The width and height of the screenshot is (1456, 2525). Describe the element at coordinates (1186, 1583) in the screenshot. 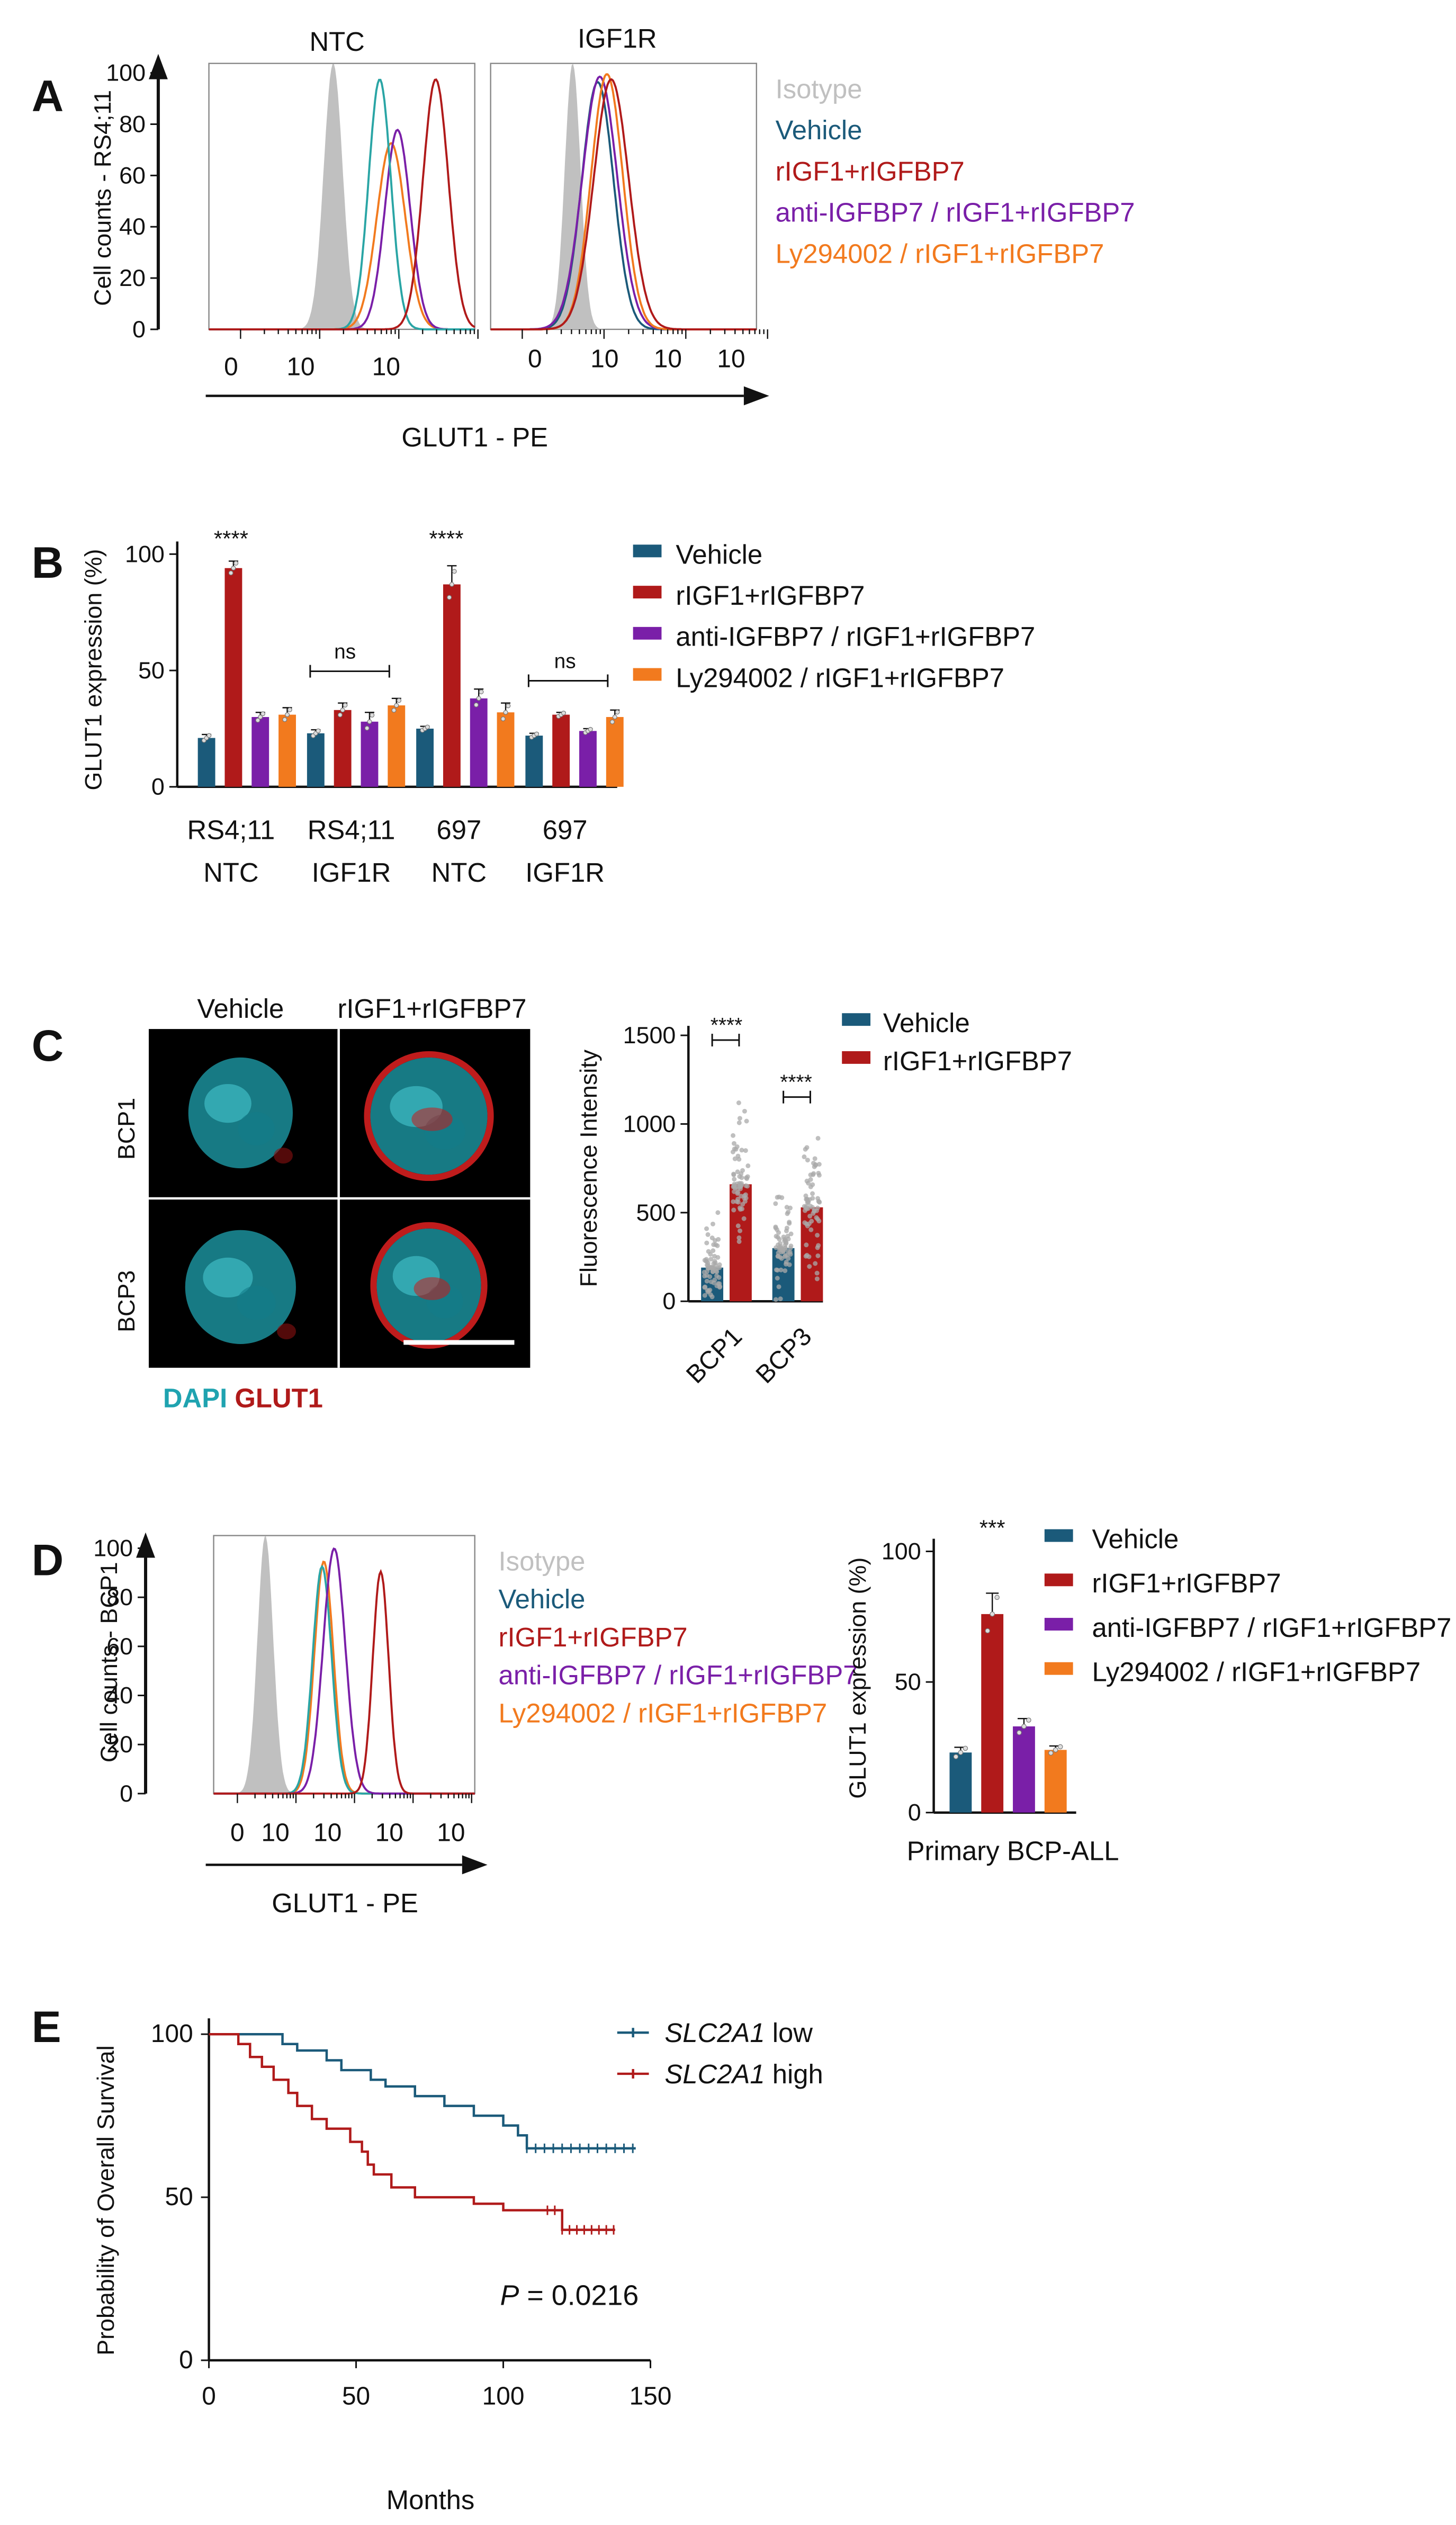

I see `panel-d-bar-legend-label: rIGF1+rIGFBP7` at that location.